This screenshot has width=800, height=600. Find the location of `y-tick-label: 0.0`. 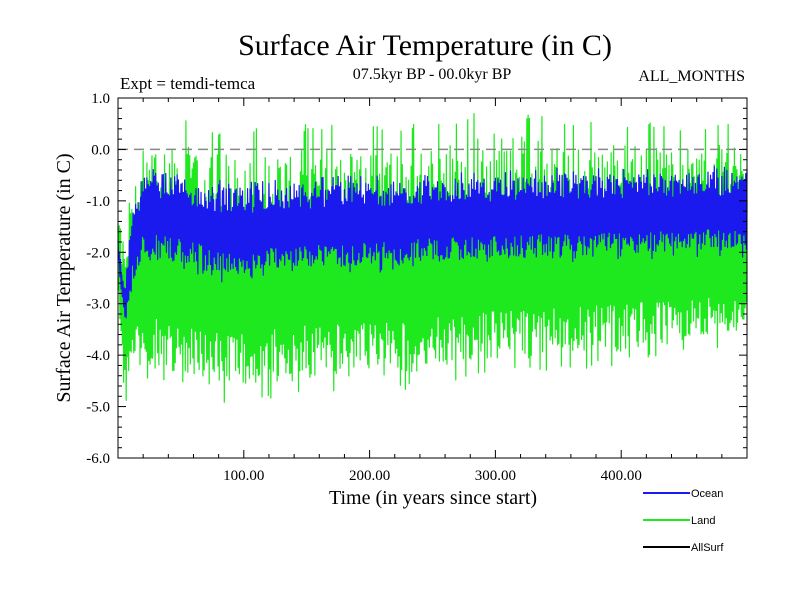

y-tick-label: 0.0 is located at coordinates (100, 150).